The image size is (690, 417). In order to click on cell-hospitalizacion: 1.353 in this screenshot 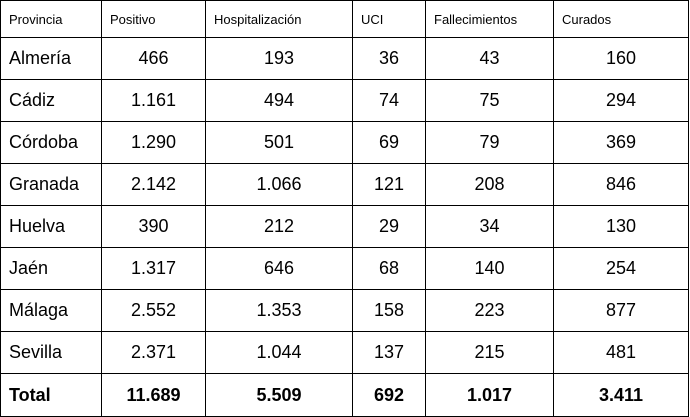, I will do `click(279, 310)`.